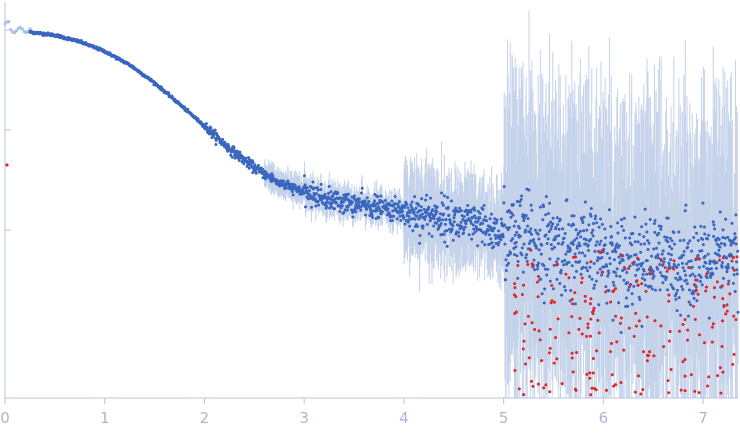 The width and height of the screenshot is (740, 437). What do you see at coordinates (504, 418) in the screenshot?
I see `x-tick-label: 5` at bounding box center [504, 418].